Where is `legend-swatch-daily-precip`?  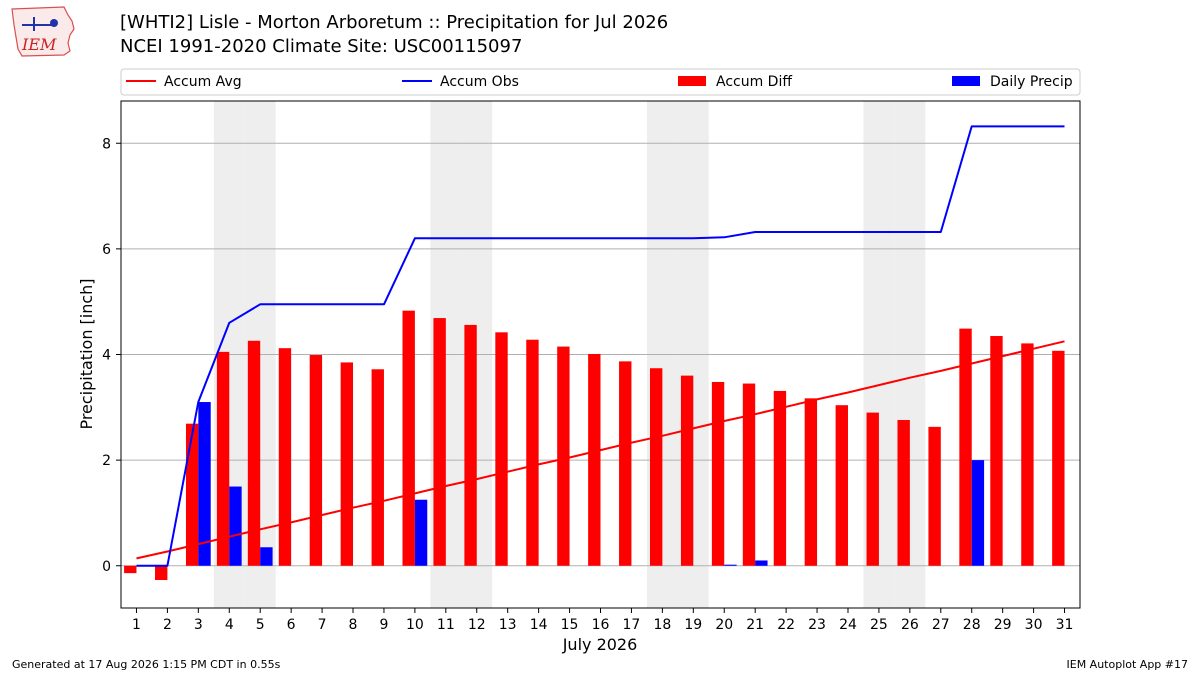 legend-swatch-daily-precip is located at coordinates (966, 81).